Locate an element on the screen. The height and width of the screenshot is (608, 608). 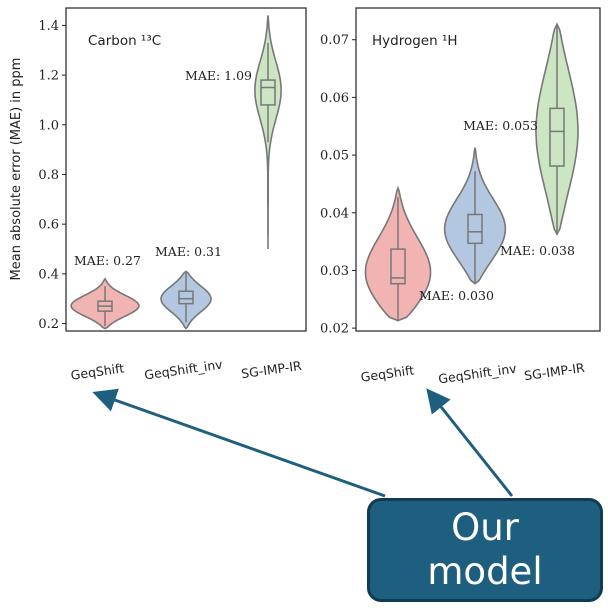
hydrogen-ytick-label: 0.05 is located at coordinates (334, 156).